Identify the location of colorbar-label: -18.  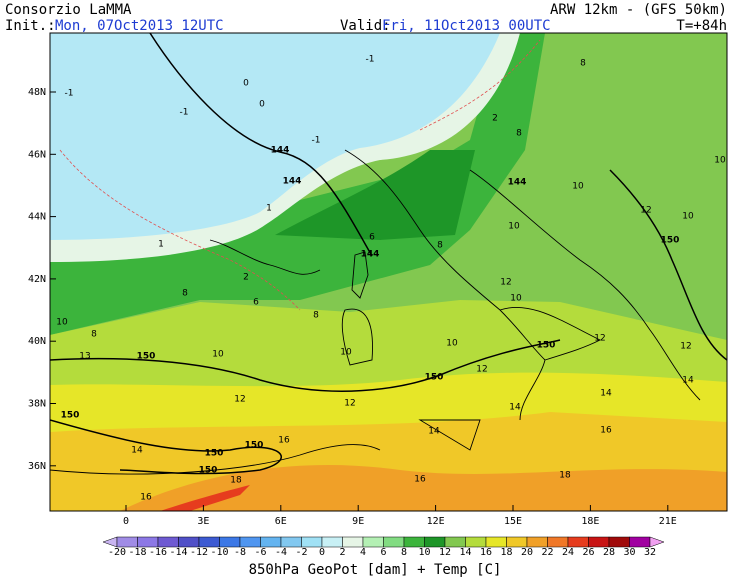
(137, 552).